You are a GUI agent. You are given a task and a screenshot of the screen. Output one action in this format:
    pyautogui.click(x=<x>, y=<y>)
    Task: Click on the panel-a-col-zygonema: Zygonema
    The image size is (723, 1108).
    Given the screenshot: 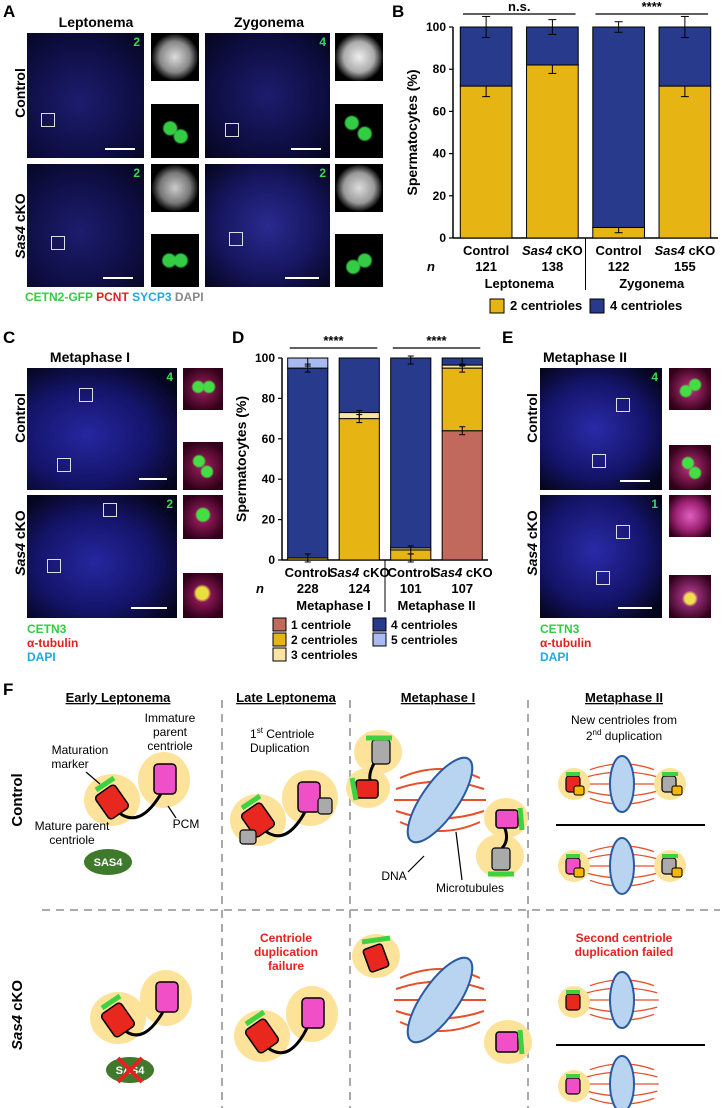 What is the action you would take?
    pyautogui.click(x=268, y=22)
    